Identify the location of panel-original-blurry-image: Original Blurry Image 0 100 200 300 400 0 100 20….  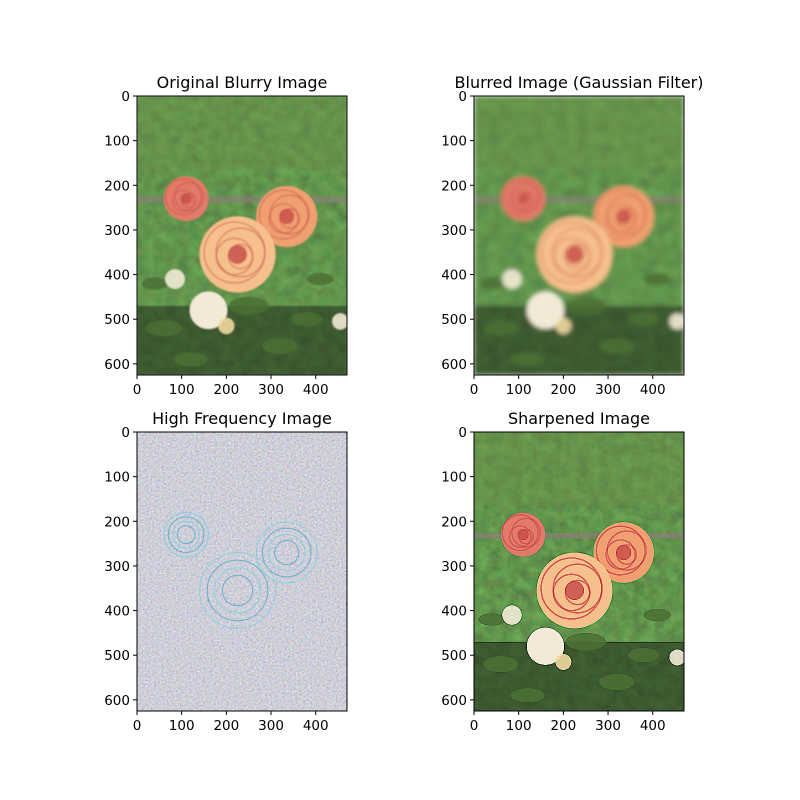
(226, 235).